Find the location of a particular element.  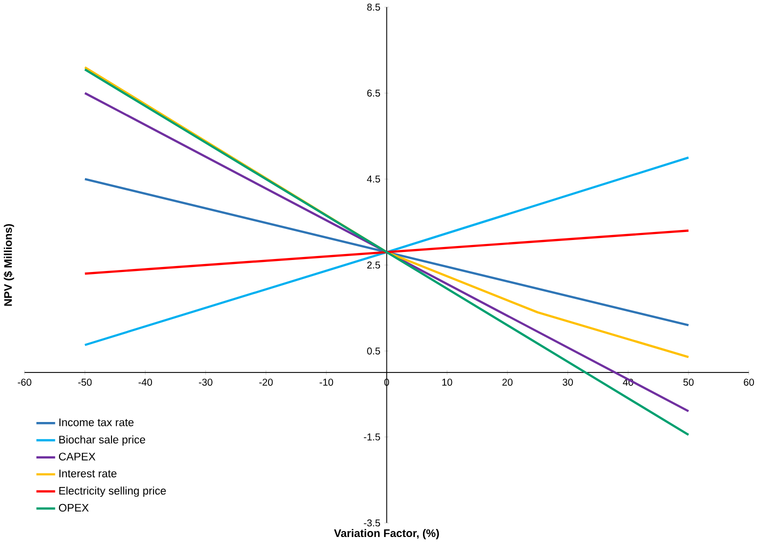

legend-label: Interest rate is located at coordinates (87, 474).